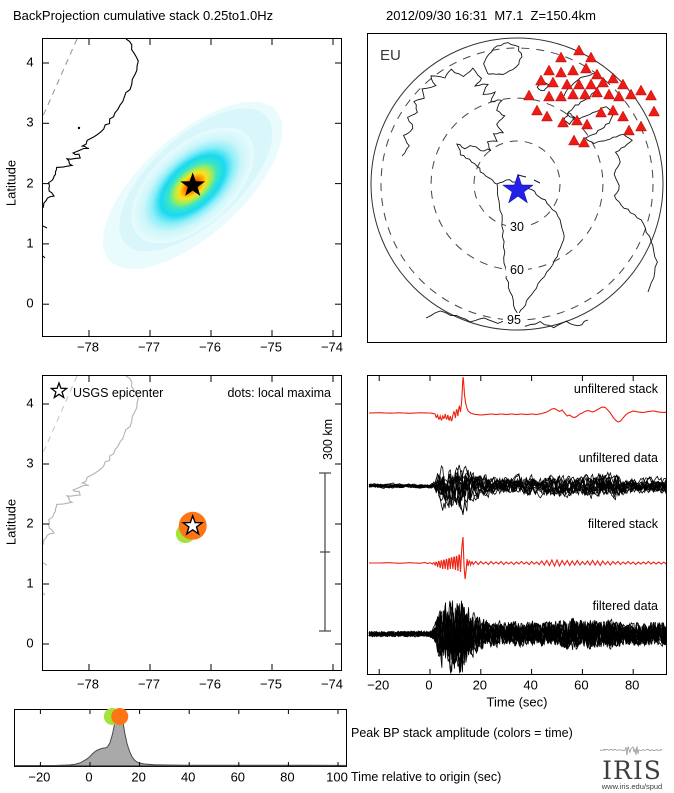  What do you see at coordinates (118, 393) in the screenshot?
I see `legend-epicenter-label: USGS epicenter` at bounding box center [118, 393].